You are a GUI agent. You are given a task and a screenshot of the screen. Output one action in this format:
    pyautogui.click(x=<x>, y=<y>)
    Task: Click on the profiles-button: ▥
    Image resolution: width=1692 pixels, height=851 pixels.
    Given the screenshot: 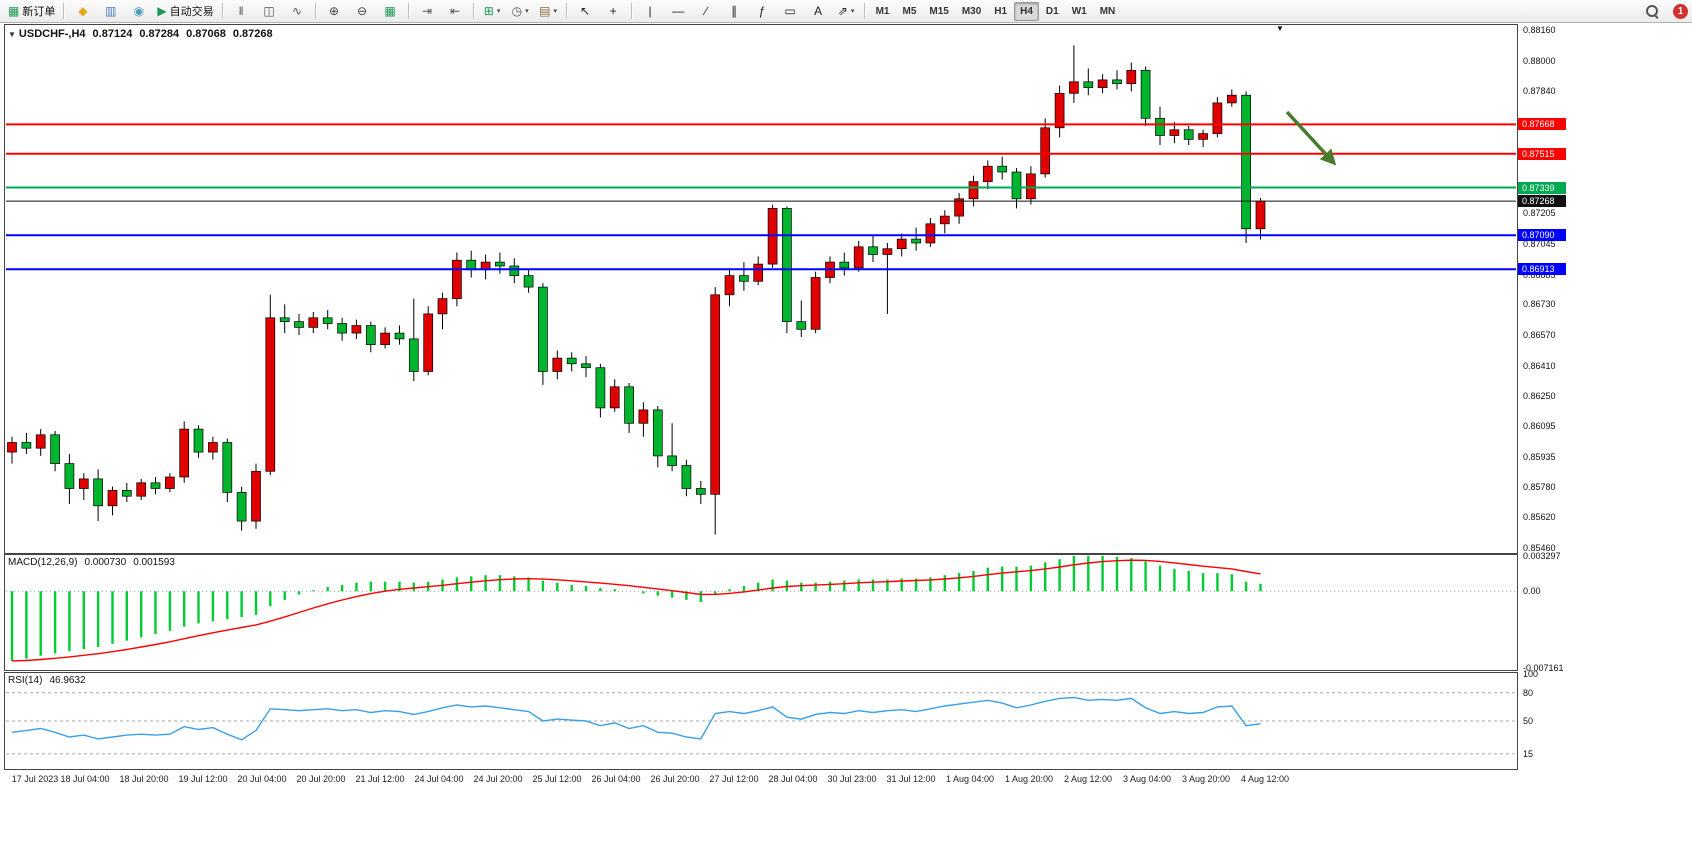 What is the action you would take?
    pyautogui.click(x=110, y=11)
    